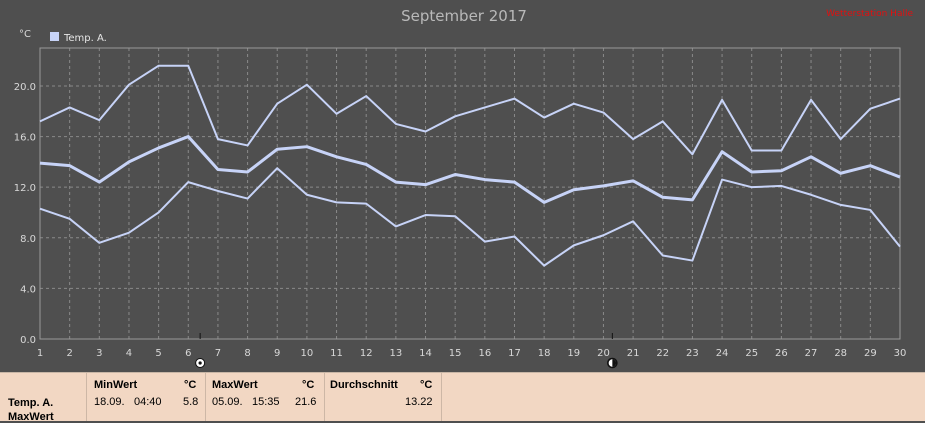 The image size is (925, 423). What do you see at coordinates (692, 353) in the screenshot?
I see `x-tick-label: 23` at bounding box center [692, 353].